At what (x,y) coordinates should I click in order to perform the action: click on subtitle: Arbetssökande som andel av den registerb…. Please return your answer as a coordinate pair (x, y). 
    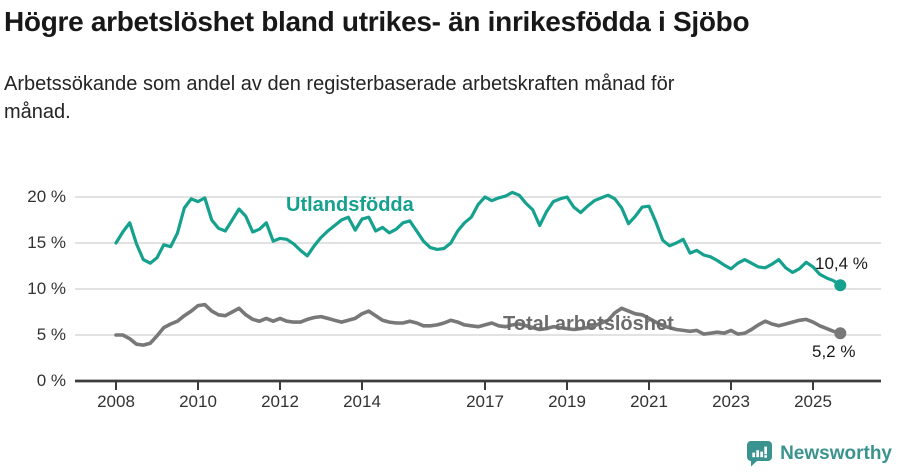
    Looking at the image, I should click on (339, 98).